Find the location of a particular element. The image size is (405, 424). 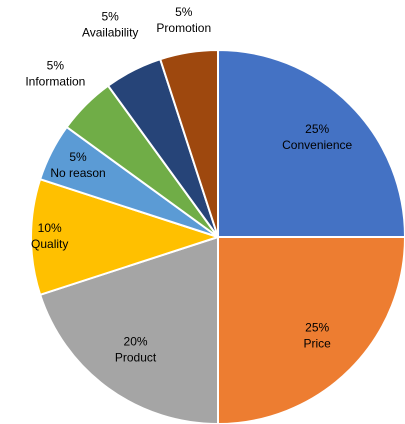

category-label: Convenience is located at coordinates (317, 145).